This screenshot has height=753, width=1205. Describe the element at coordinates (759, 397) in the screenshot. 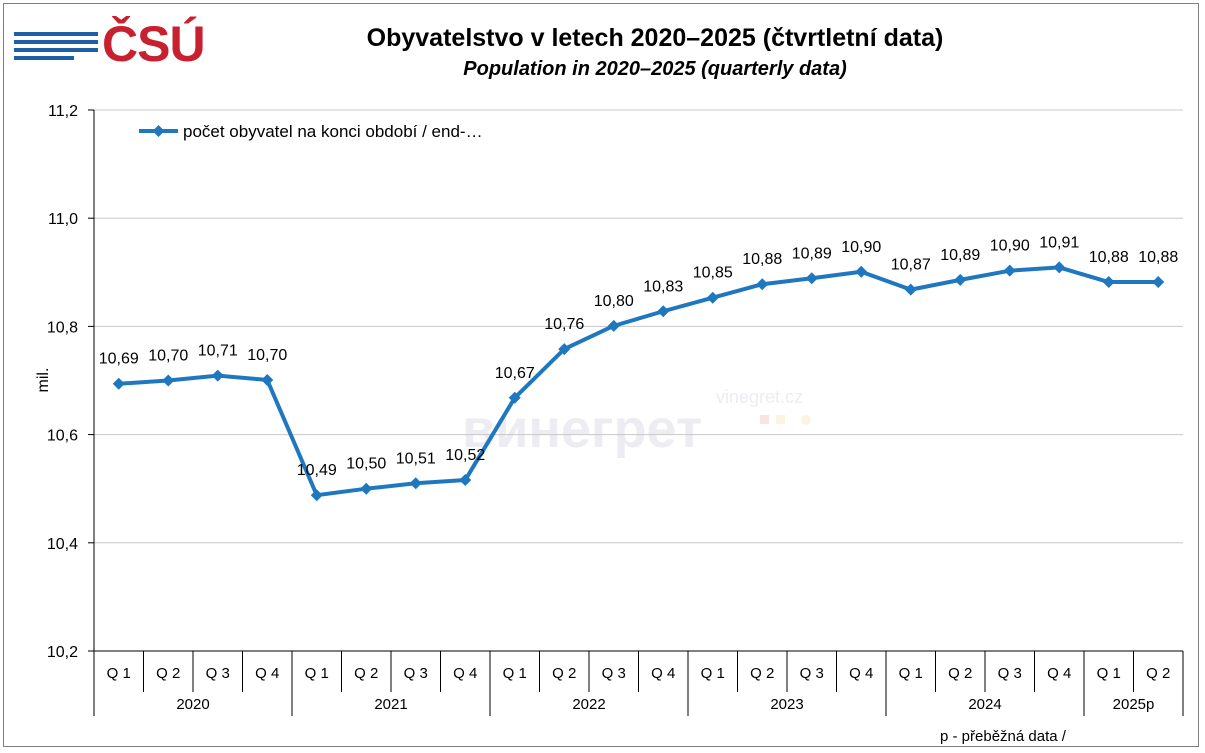

I see `watermark-latin: vinegret.cz` at that location.